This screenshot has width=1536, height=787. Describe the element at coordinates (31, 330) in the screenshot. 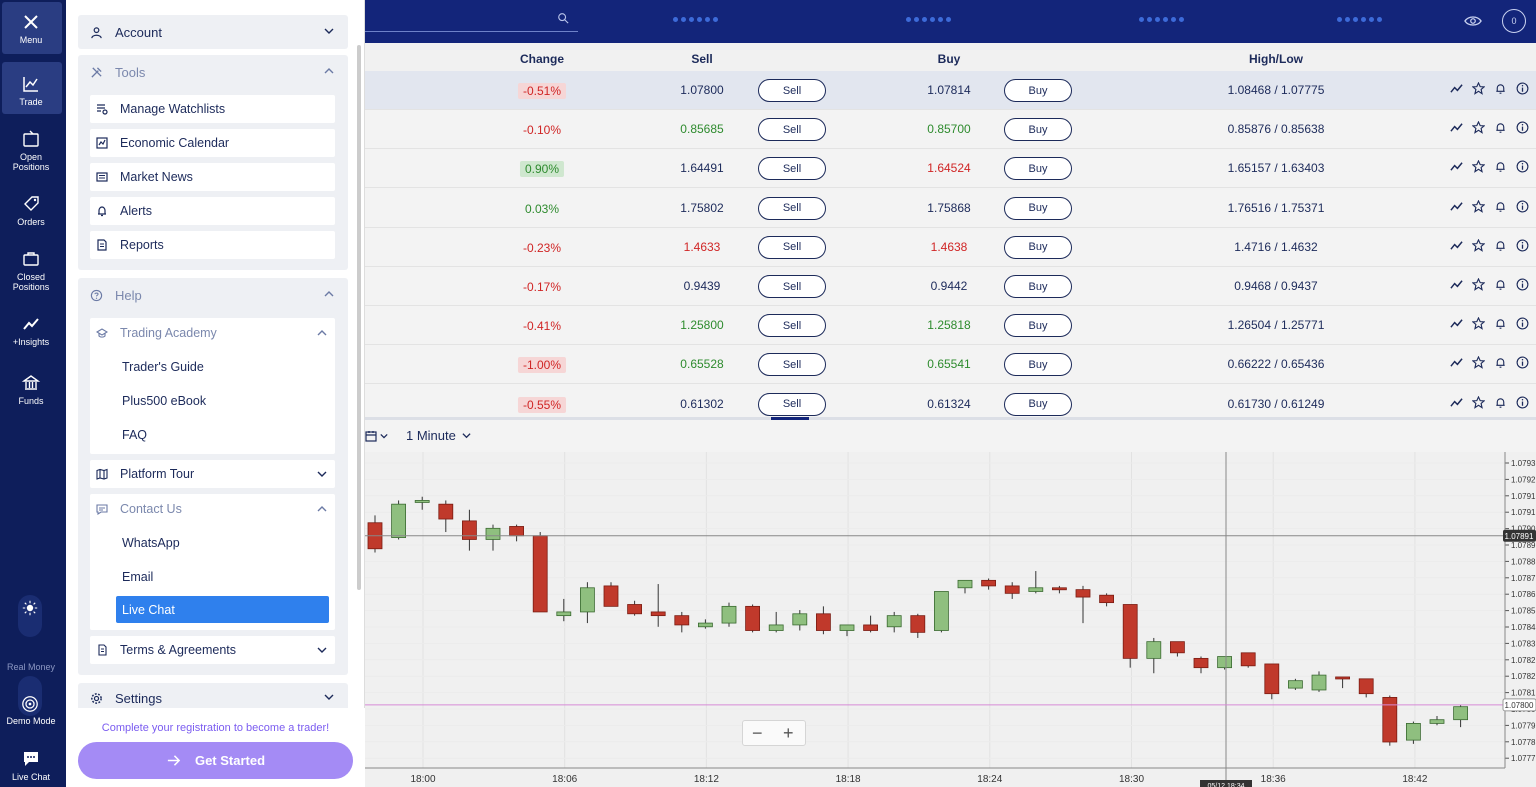

I see `rail-item-insights: +Insights` at that location.